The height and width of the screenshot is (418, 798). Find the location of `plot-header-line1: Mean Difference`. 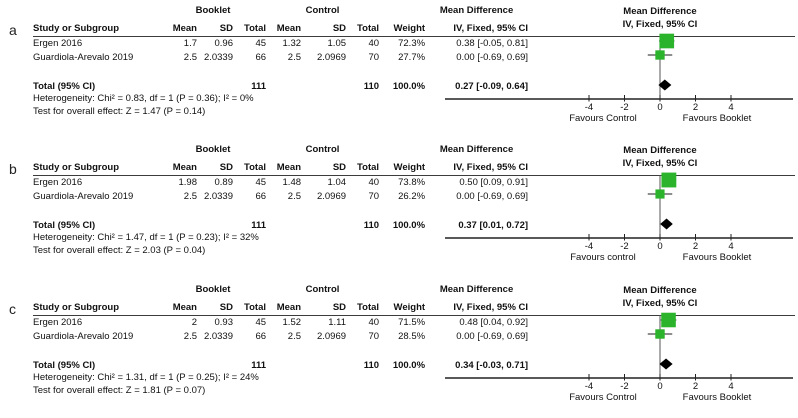

plot-header-line1: Mean Difference is located at coordinates (660, 290).